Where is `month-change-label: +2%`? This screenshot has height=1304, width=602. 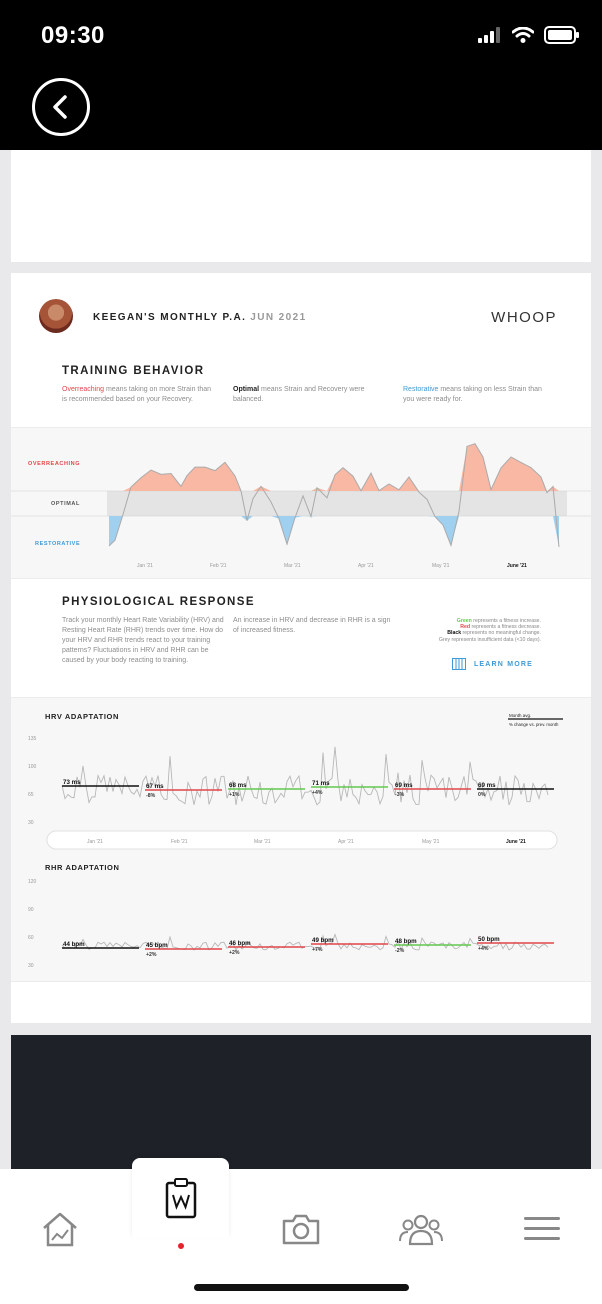
month-change-label: +2% is located at coordinates (234, 953).